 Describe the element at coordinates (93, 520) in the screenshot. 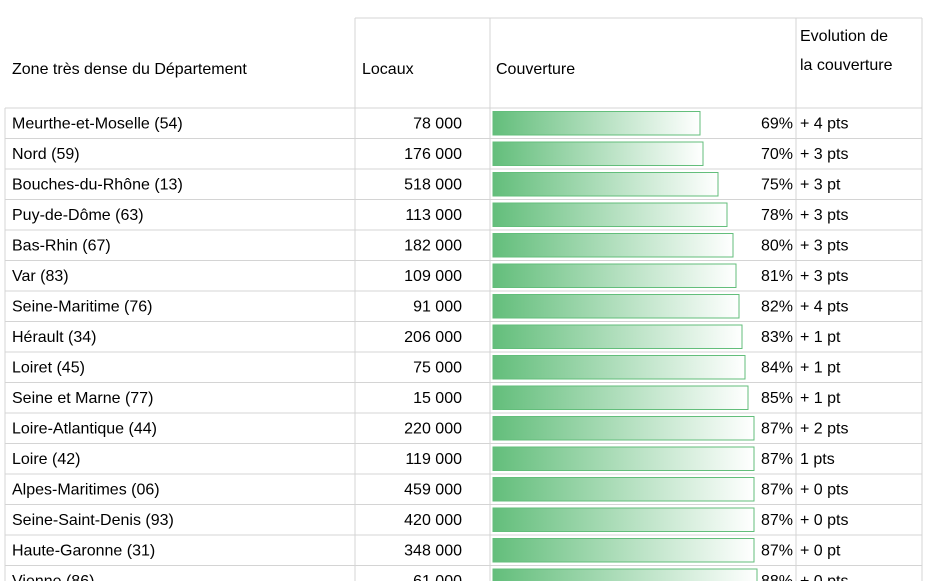

I see `zone-cell: Seine-Saint-Denis (93)` at that location.